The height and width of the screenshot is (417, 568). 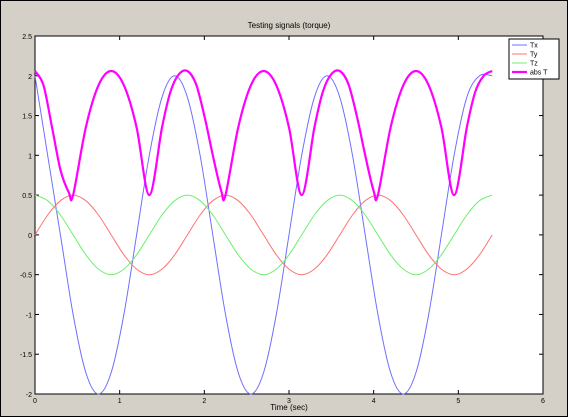 I want to click on y-tick-label: 0.5, so click(x=27, y=196).